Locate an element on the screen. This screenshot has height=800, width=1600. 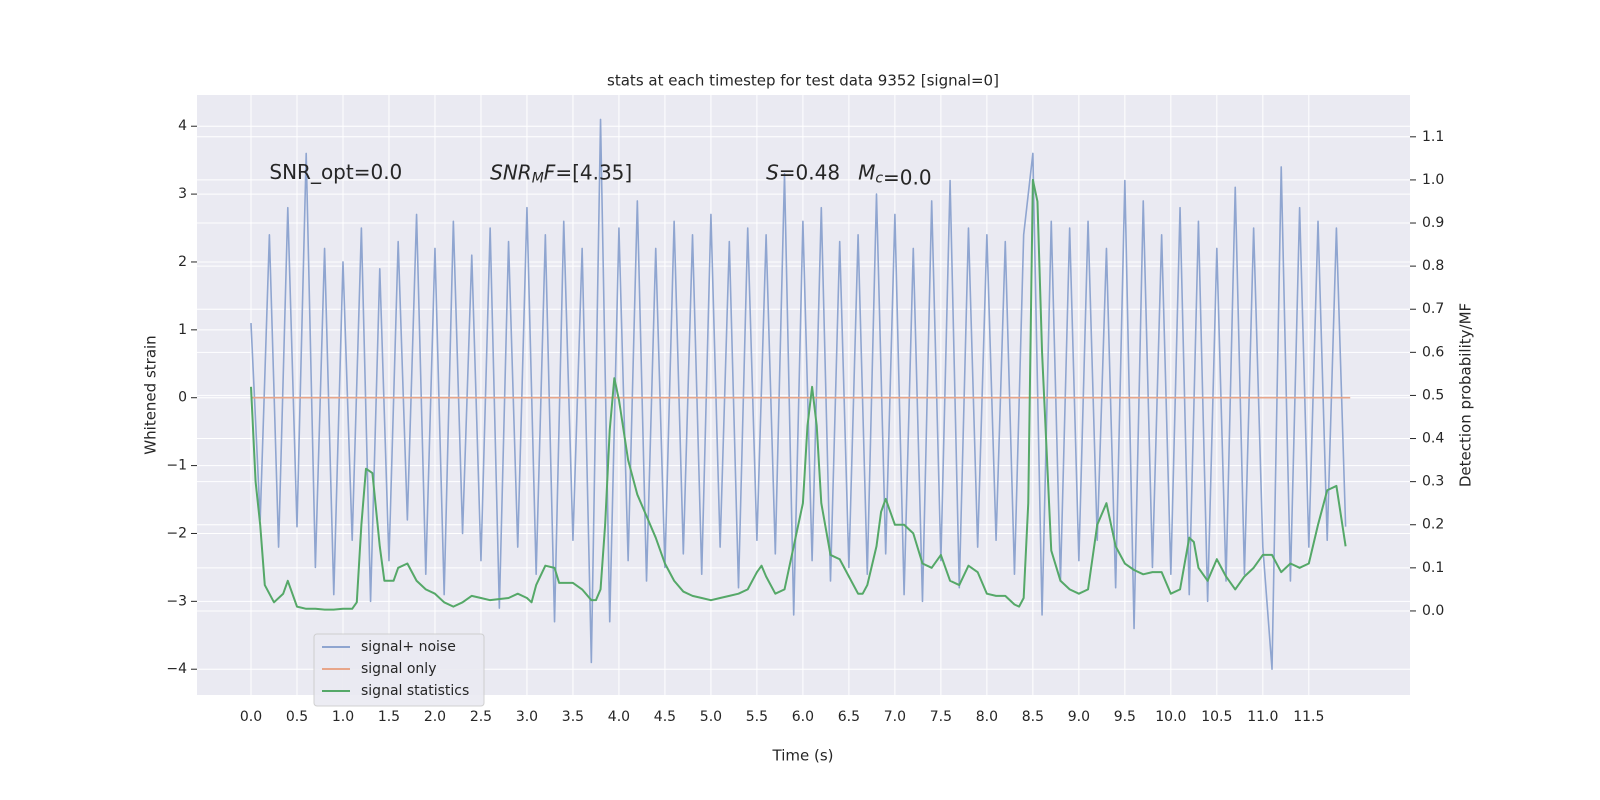
x-tick-label: 3.5 is located at coordinates (573, 717).